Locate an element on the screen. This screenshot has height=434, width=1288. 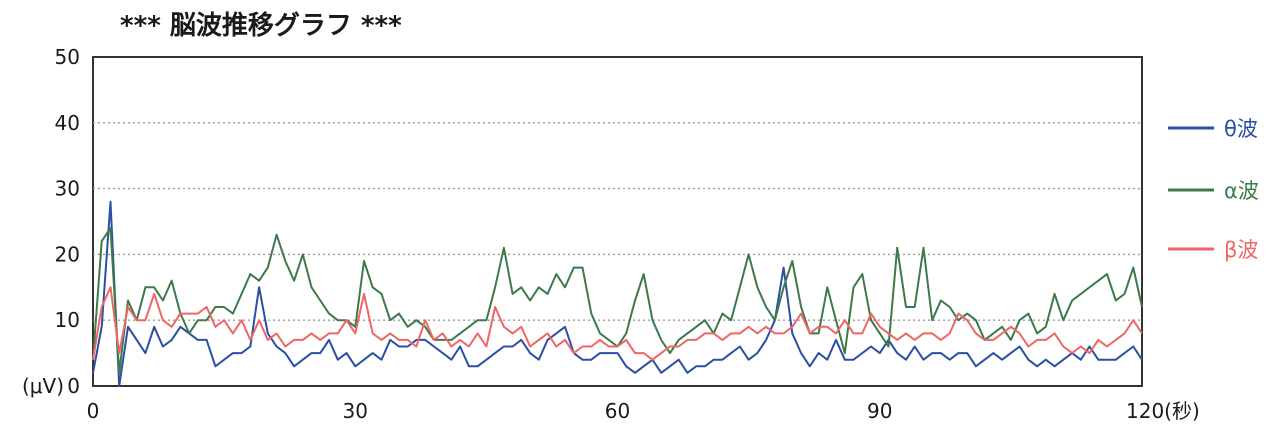
legend: θ波 α波 β波 is located at coordinates (1213, 189).